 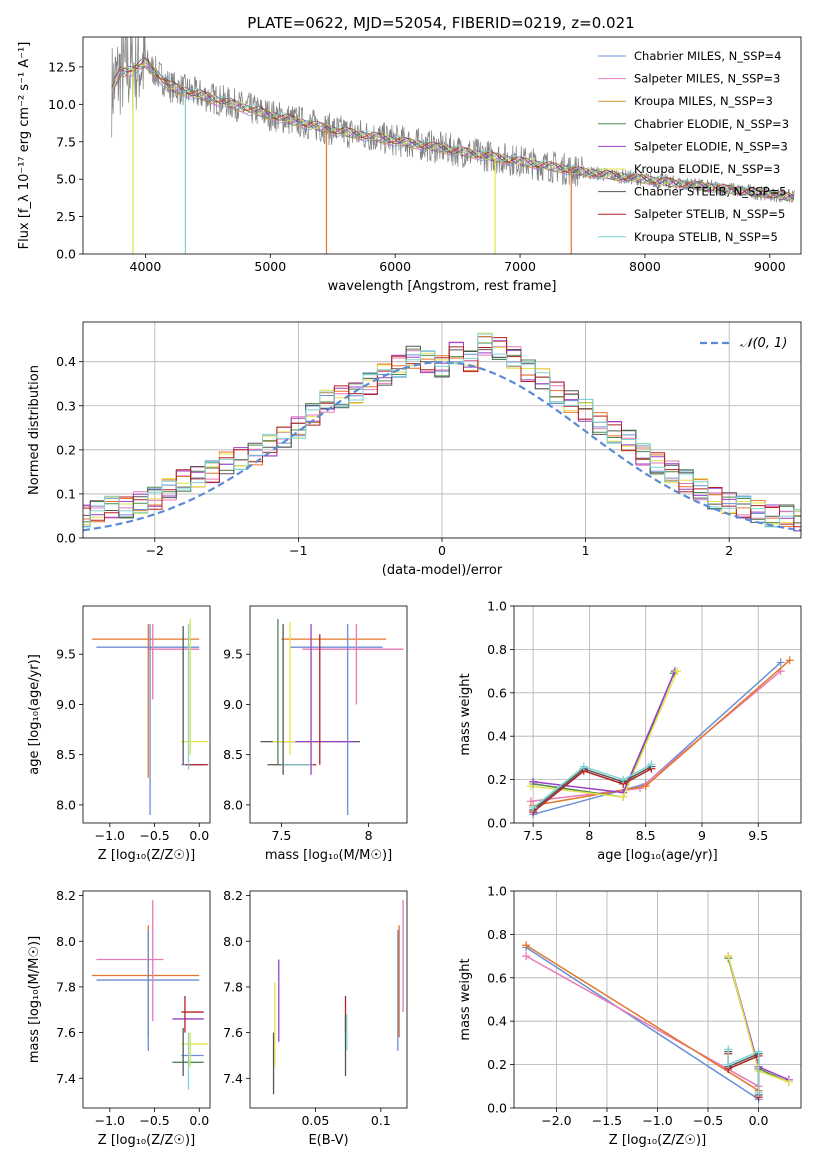 What do you see at coordinates (34, 999) in the screenshot?
I see `y-axis-label: mass [log₁₀(M/M☉)]` at bounding box center [34, 999].